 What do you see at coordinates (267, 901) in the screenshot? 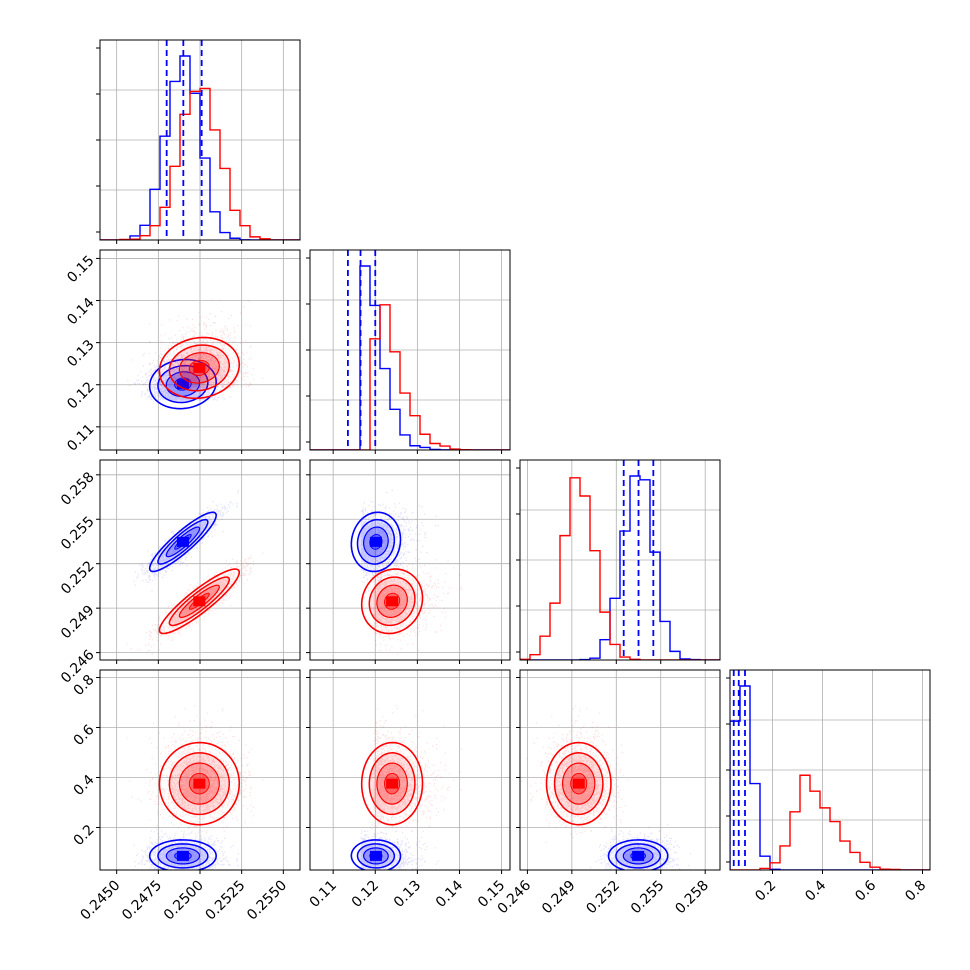
I see `x-tick-label: 0.2550` at bounding box center [267, 901].